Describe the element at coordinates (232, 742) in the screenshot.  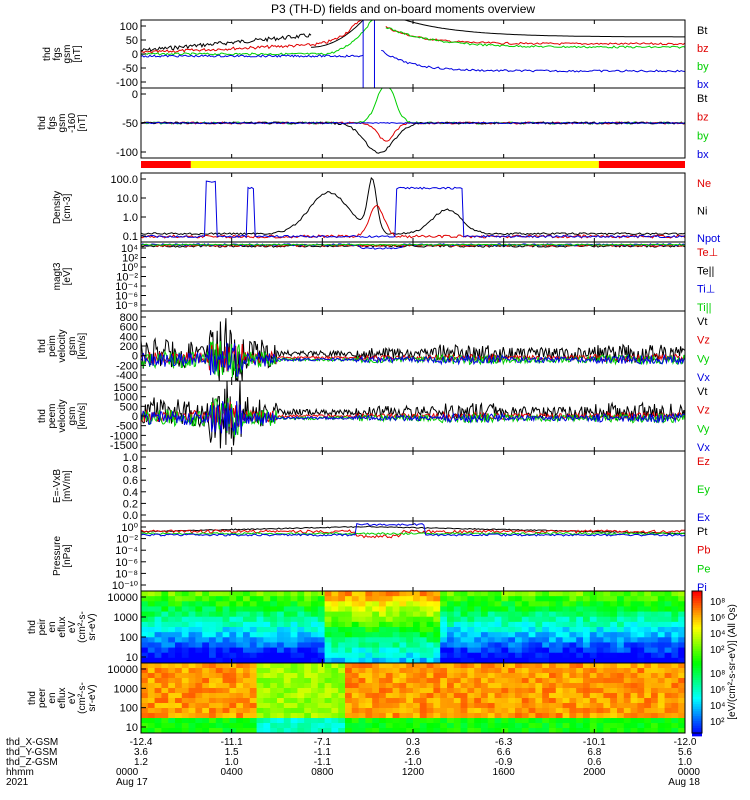
I see `x-axis-value: -11.1` at that location.